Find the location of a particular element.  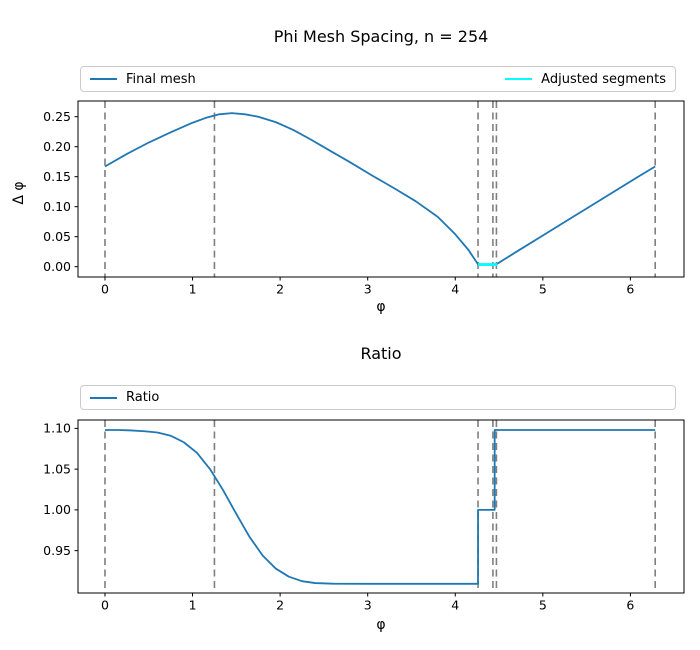

top-chart-title: Phi Mesh Spacing, n = 254 is located at coordinates (381, 36).